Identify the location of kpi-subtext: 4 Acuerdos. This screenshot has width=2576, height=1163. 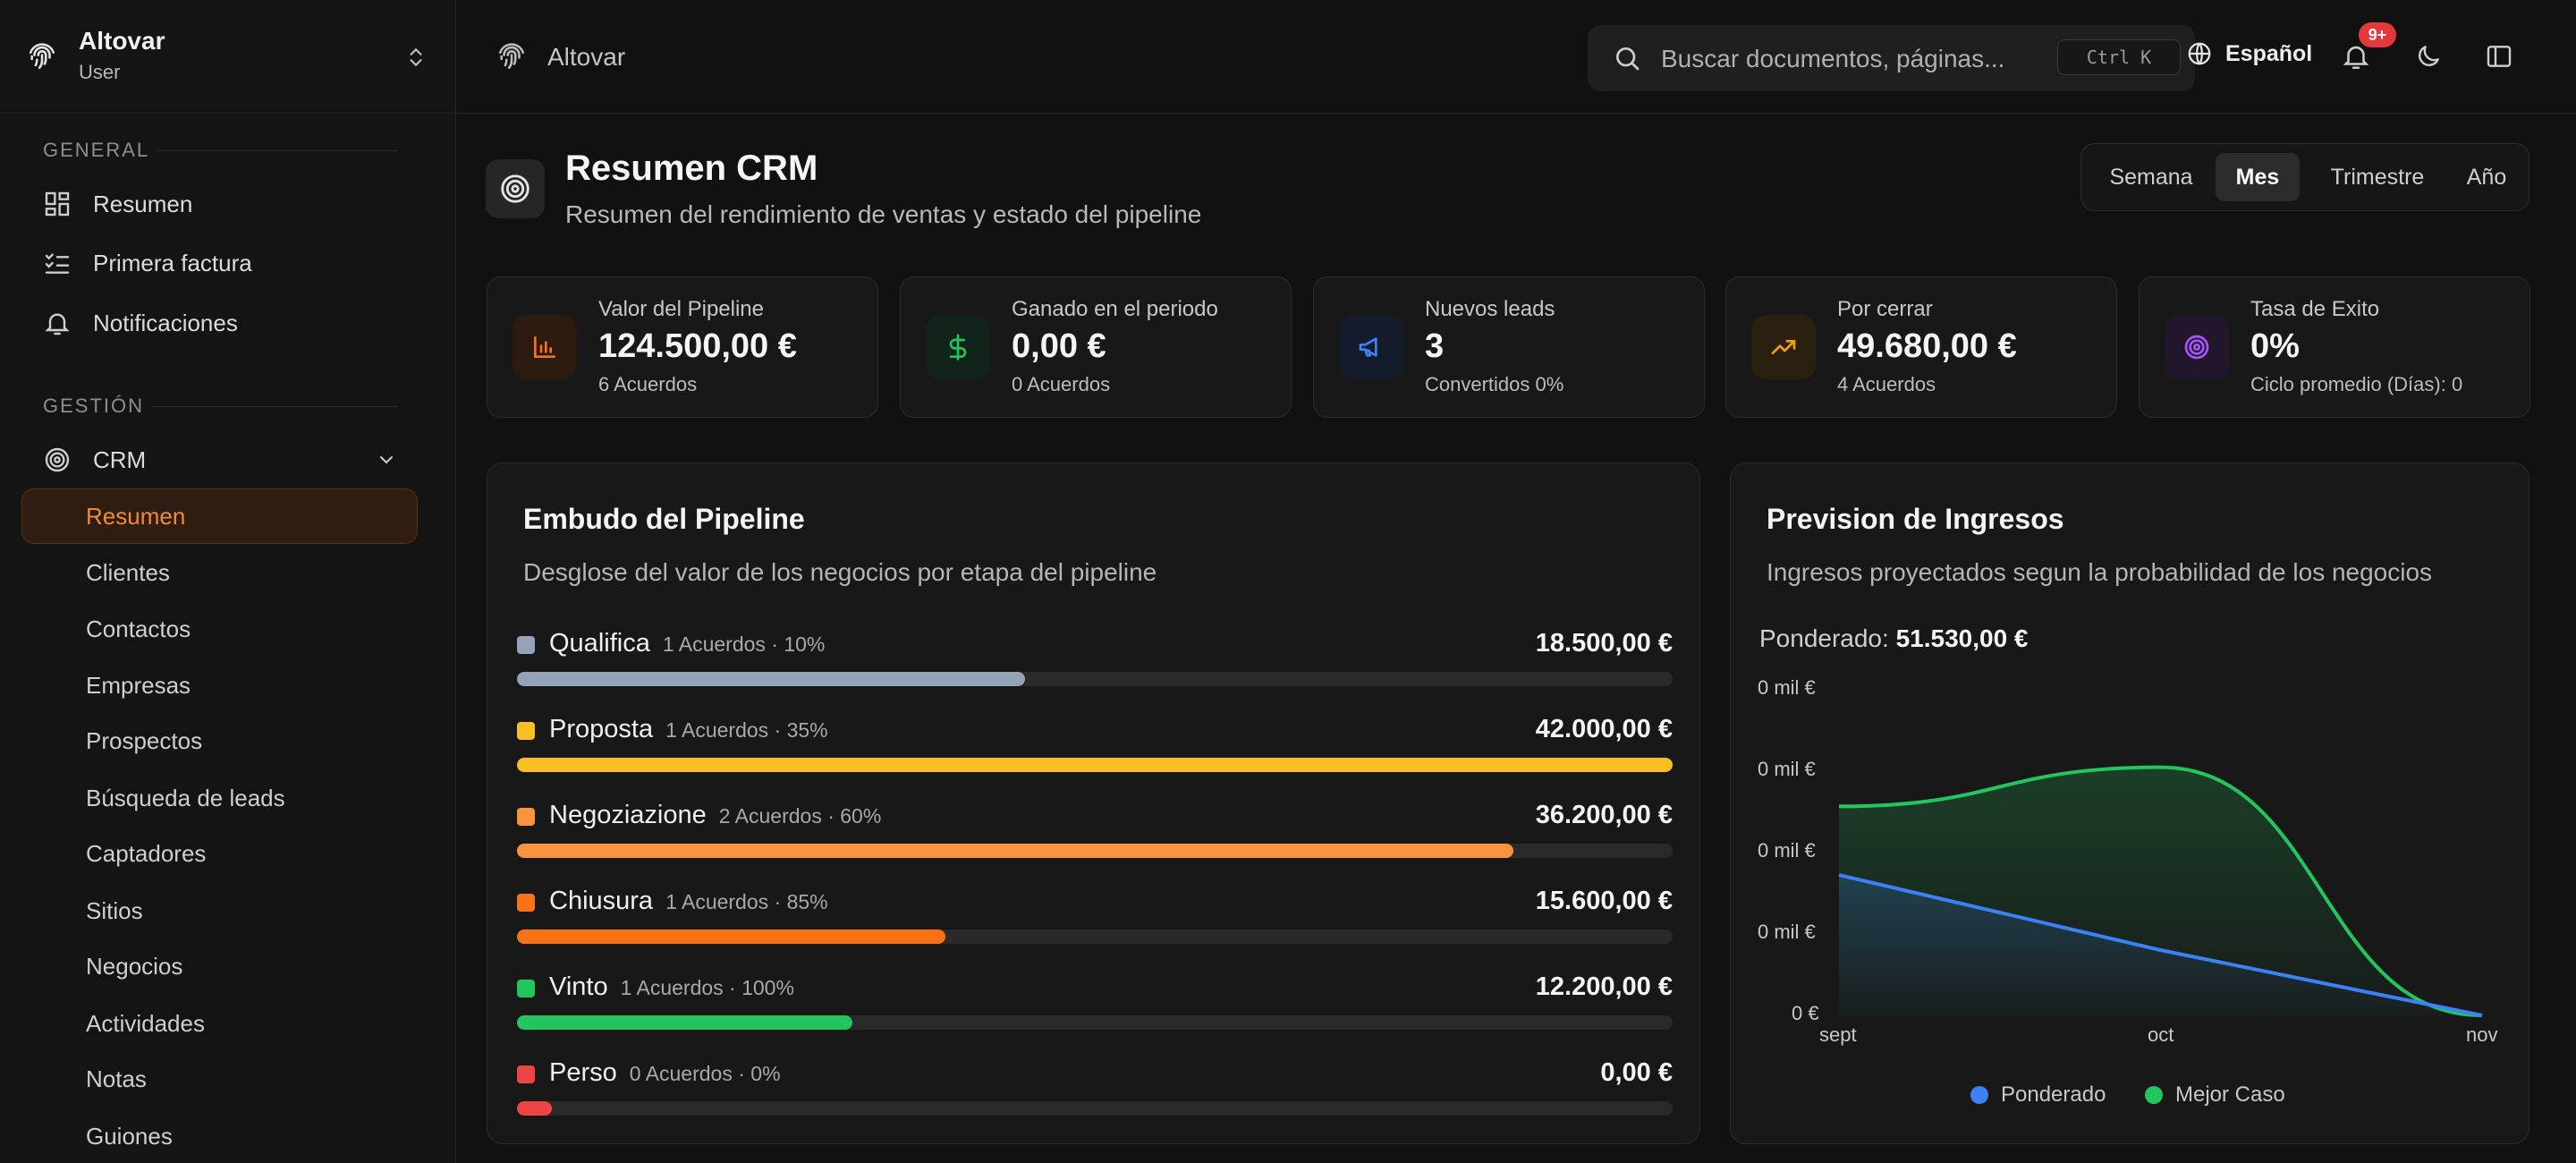
(1886, 384).